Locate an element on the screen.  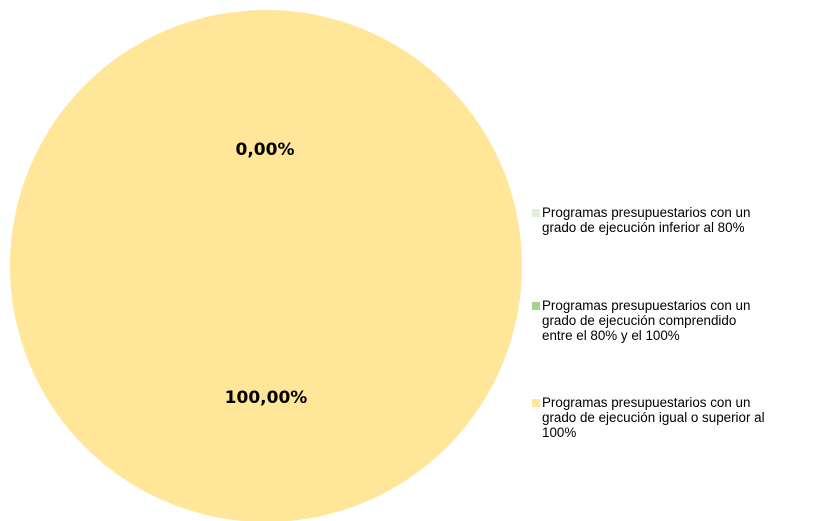
pie-data-labels: 0,00% 100,00% is located at coordinates (266, 274).